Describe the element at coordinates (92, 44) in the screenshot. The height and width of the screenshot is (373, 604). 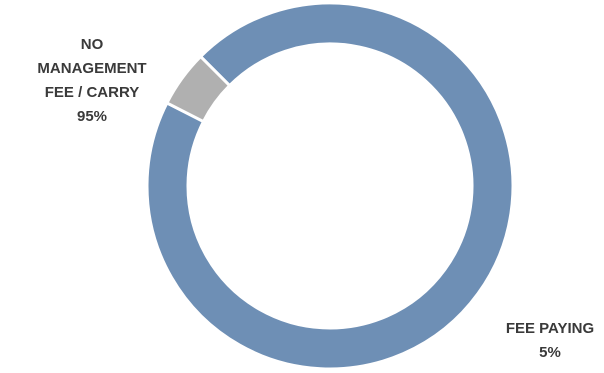
I see `slice-label-line-1: NO` at that location.